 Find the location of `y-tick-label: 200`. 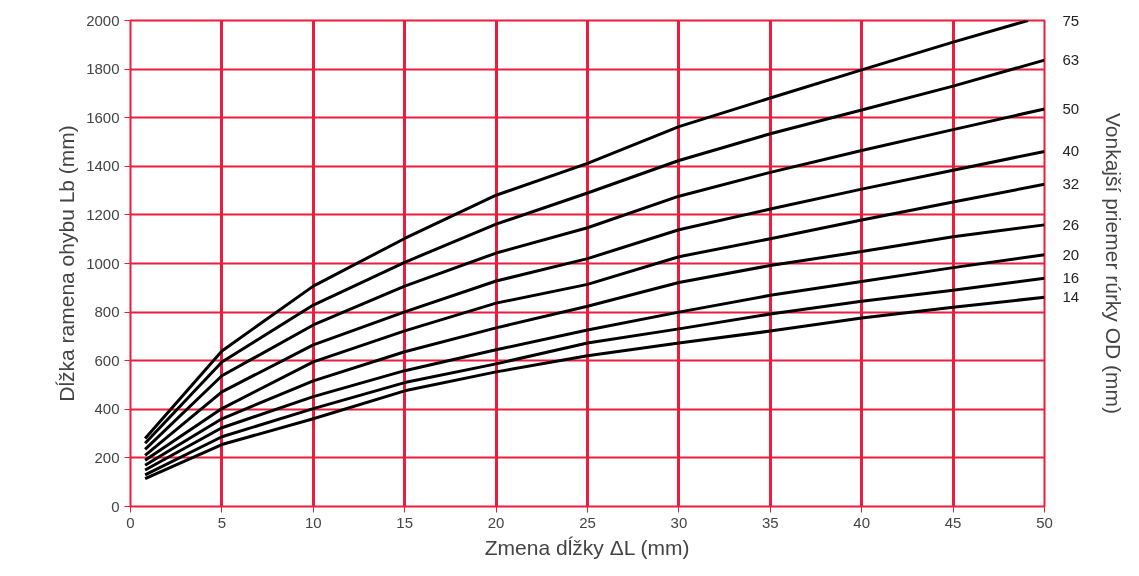

y-tick-label: 200 is located at coordinates (107, 457).